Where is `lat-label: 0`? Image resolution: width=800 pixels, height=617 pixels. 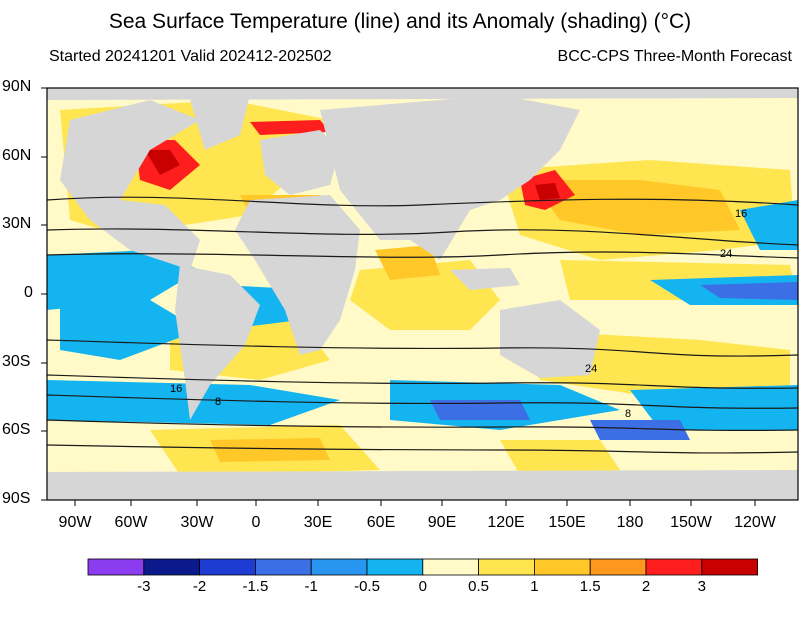 lat-label: 0 is located at coordinates (28, 292).